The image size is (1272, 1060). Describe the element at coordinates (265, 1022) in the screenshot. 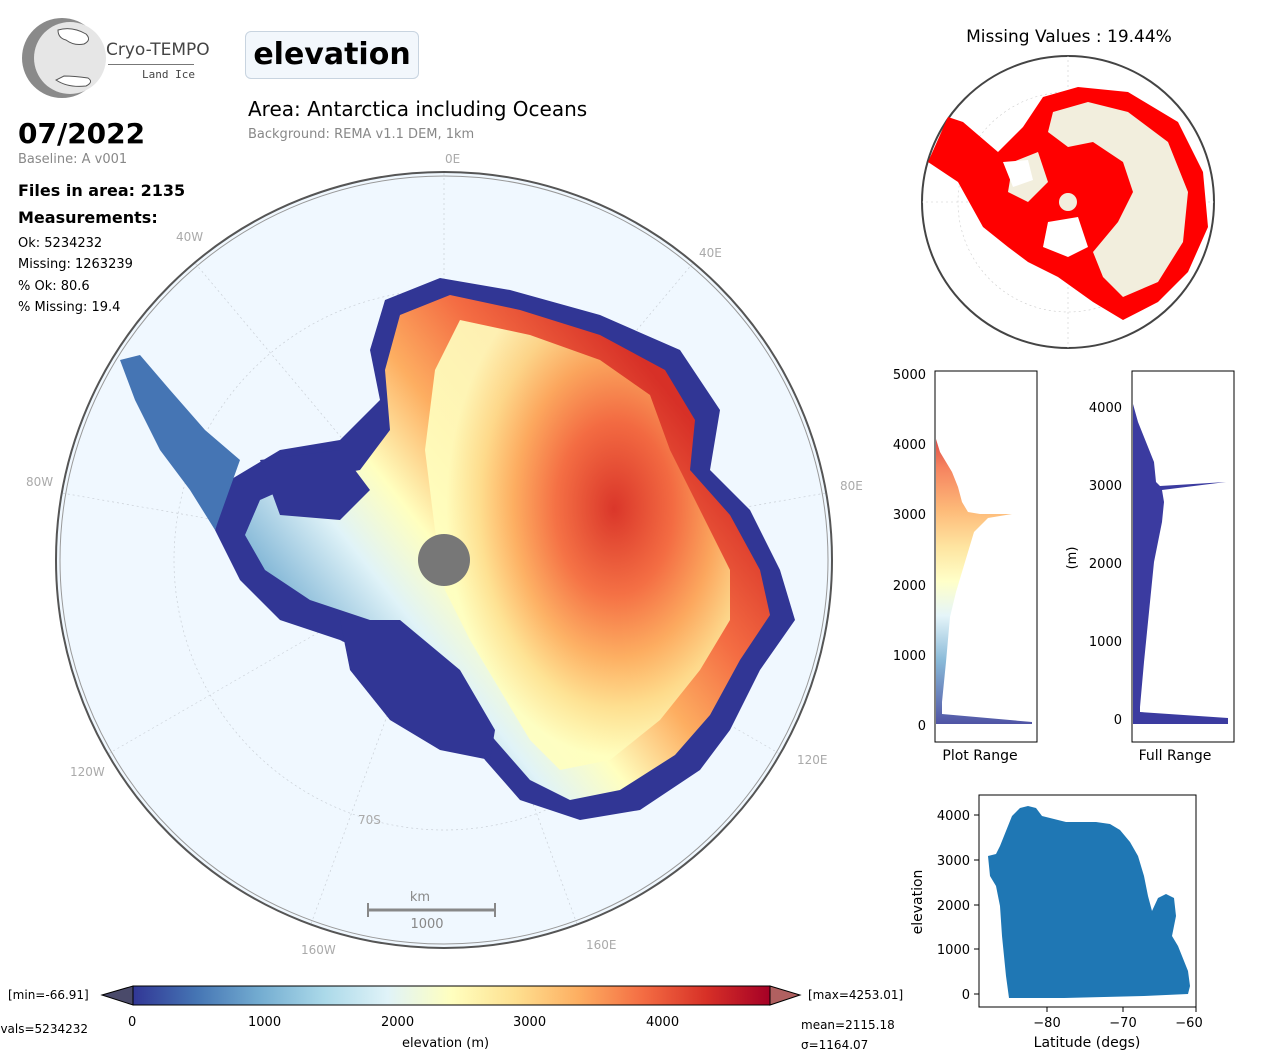

I see `colorbar-tick-1000: 1000` at that location.